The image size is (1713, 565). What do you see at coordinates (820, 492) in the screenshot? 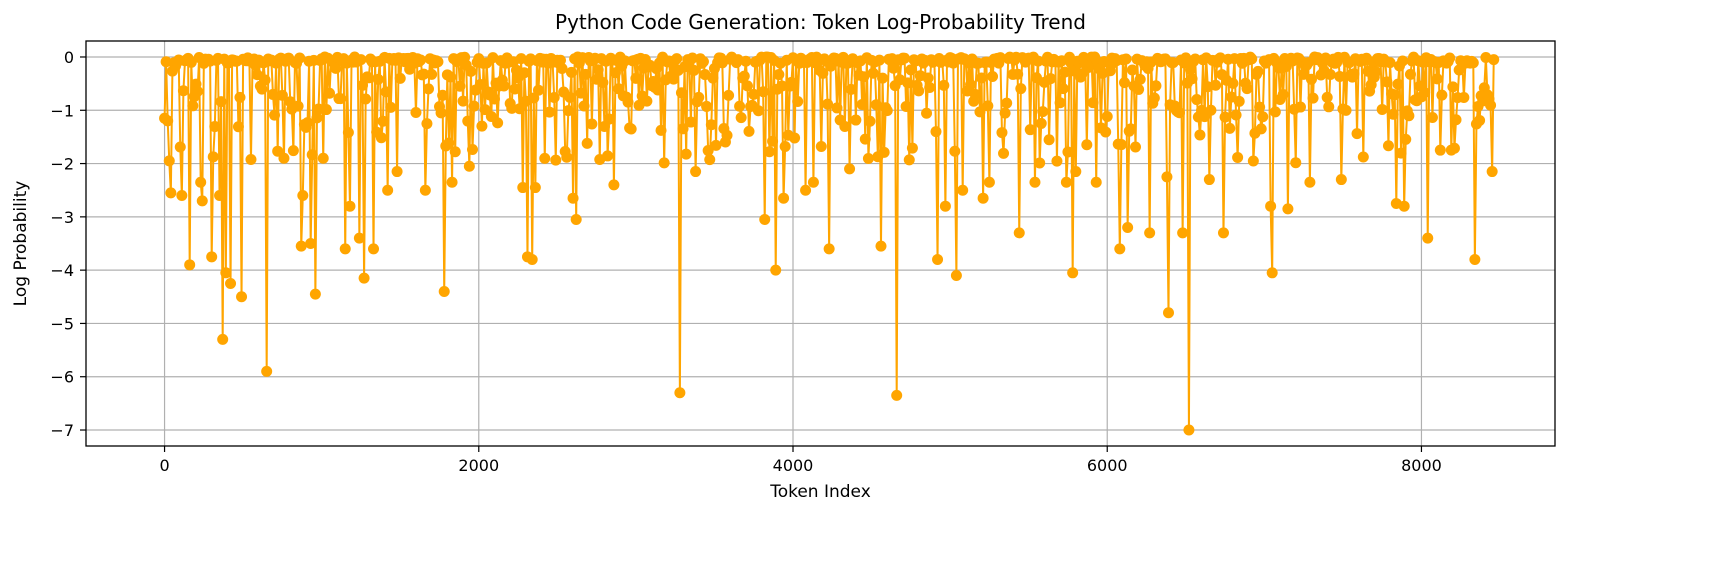
I see `x-axis-label: Token Index` at bounding box center [820, 492].